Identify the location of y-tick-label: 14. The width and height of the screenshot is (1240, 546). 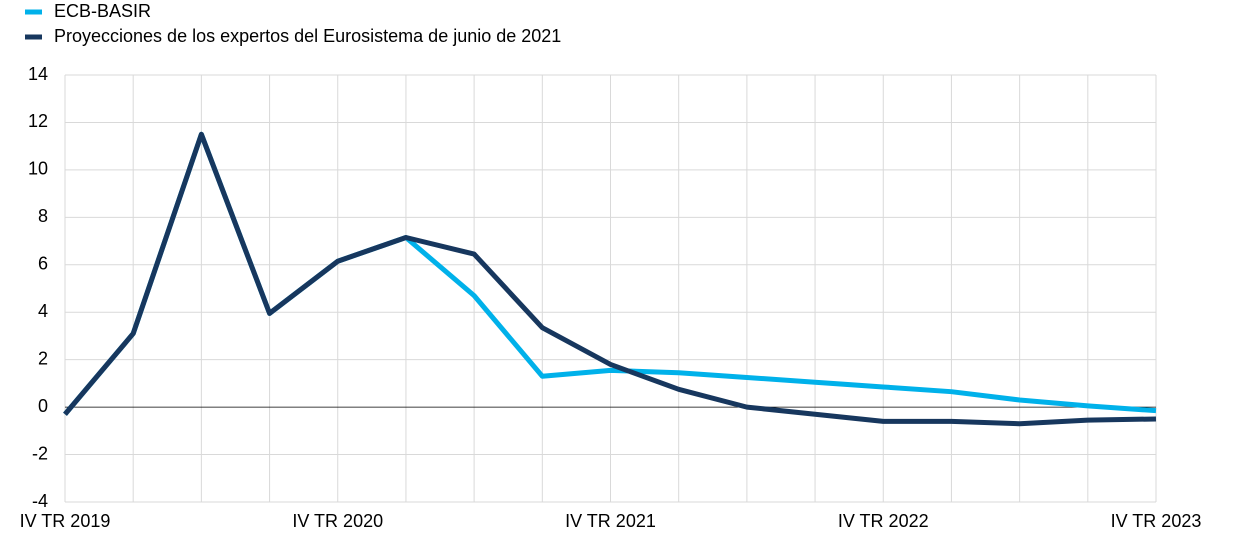
(38, 74).